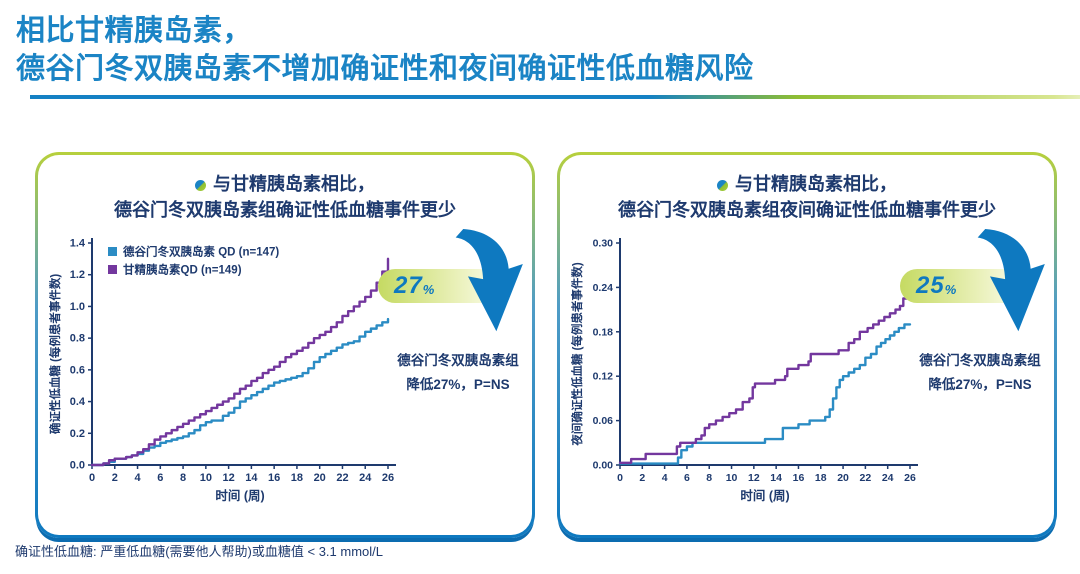 Image resolution: width=1080 pixels, height=574 pixels. What do you see at coordinates (548, 50) in the screenshot?
I see `page-title: 相比甘精胰岛素， 德谷门冬双胰岛素不增加确证性和夜间确证性低血糖风险` at bounding box center [548, 50].